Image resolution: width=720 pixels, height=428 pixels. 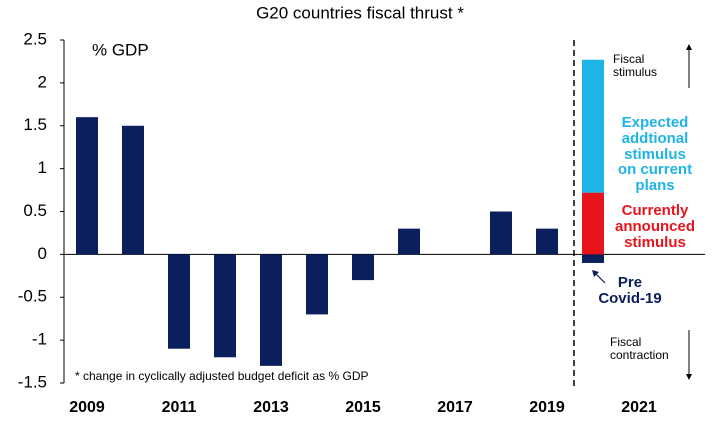 I want to click on y-tick-label: 1, so click(x=42, y=167).